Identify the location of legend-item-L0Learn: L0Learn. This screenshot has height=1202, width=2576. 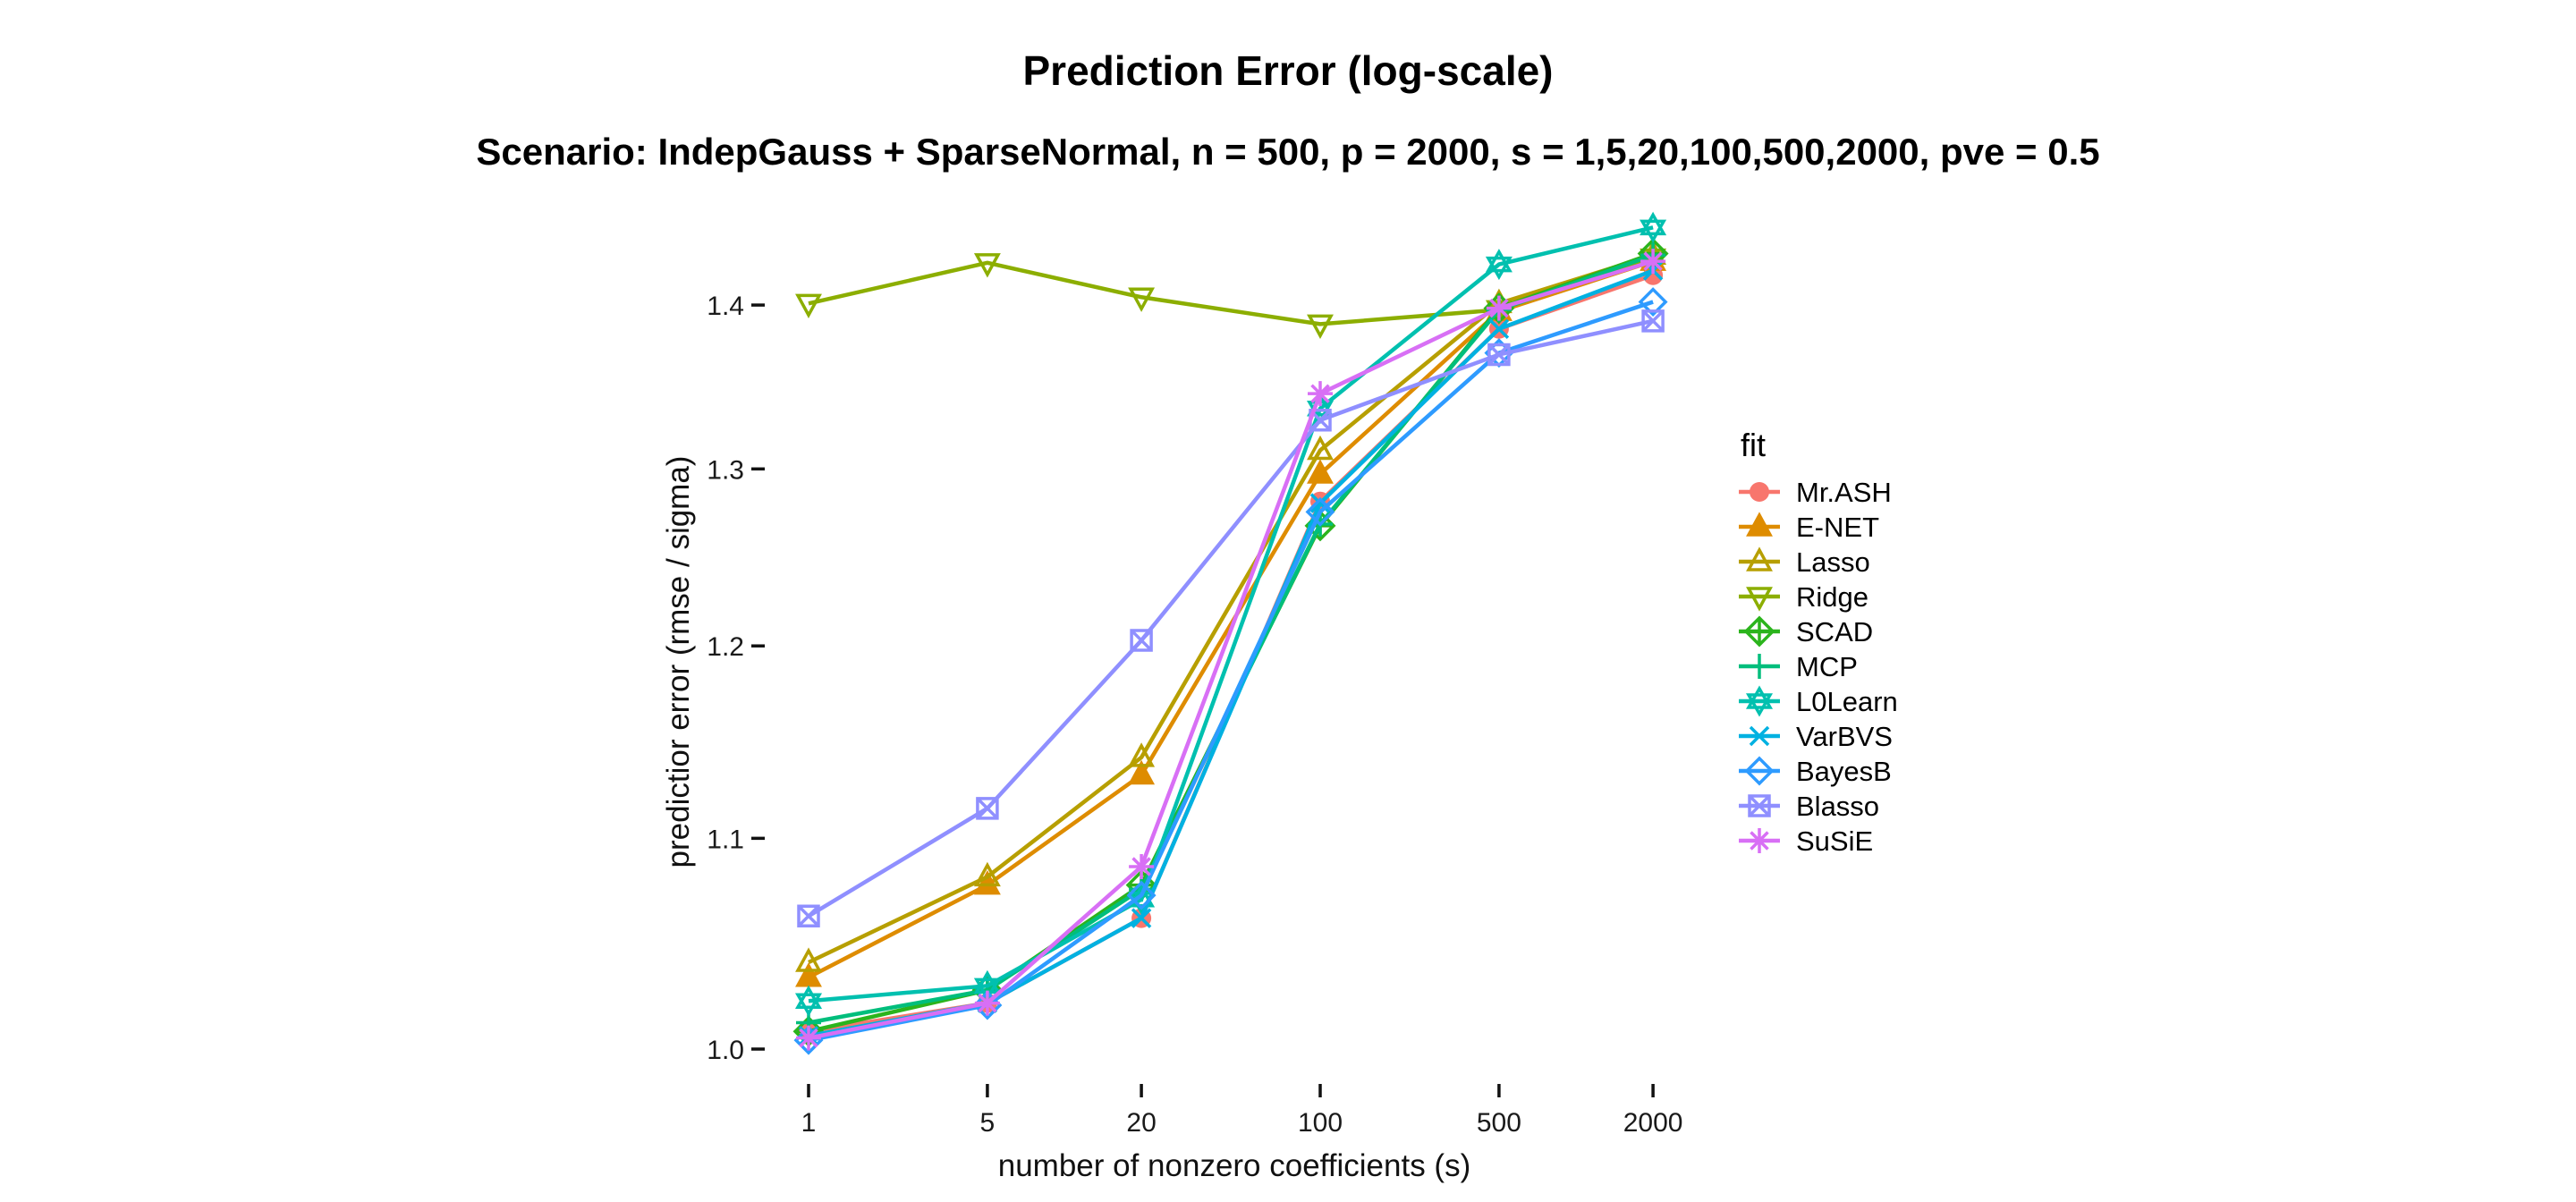
(1818, 701).